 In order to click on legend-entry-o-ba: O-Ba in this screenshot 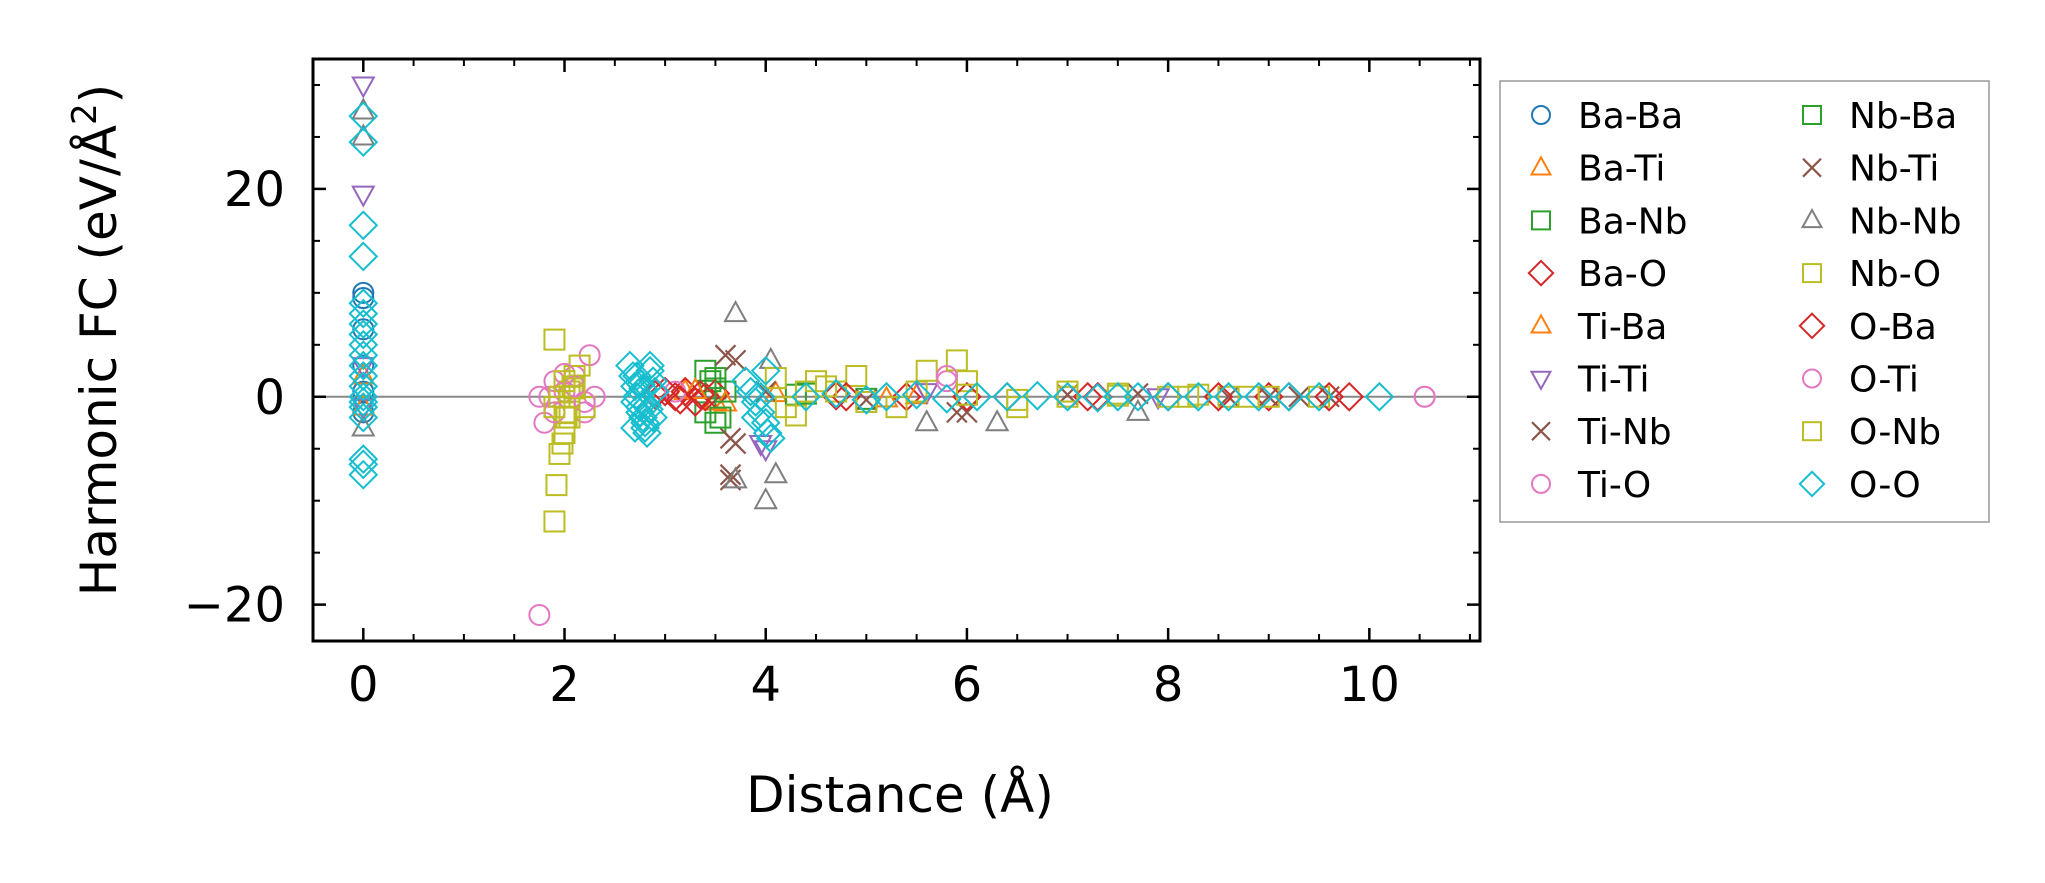, I will do `click(1867, 327)`.